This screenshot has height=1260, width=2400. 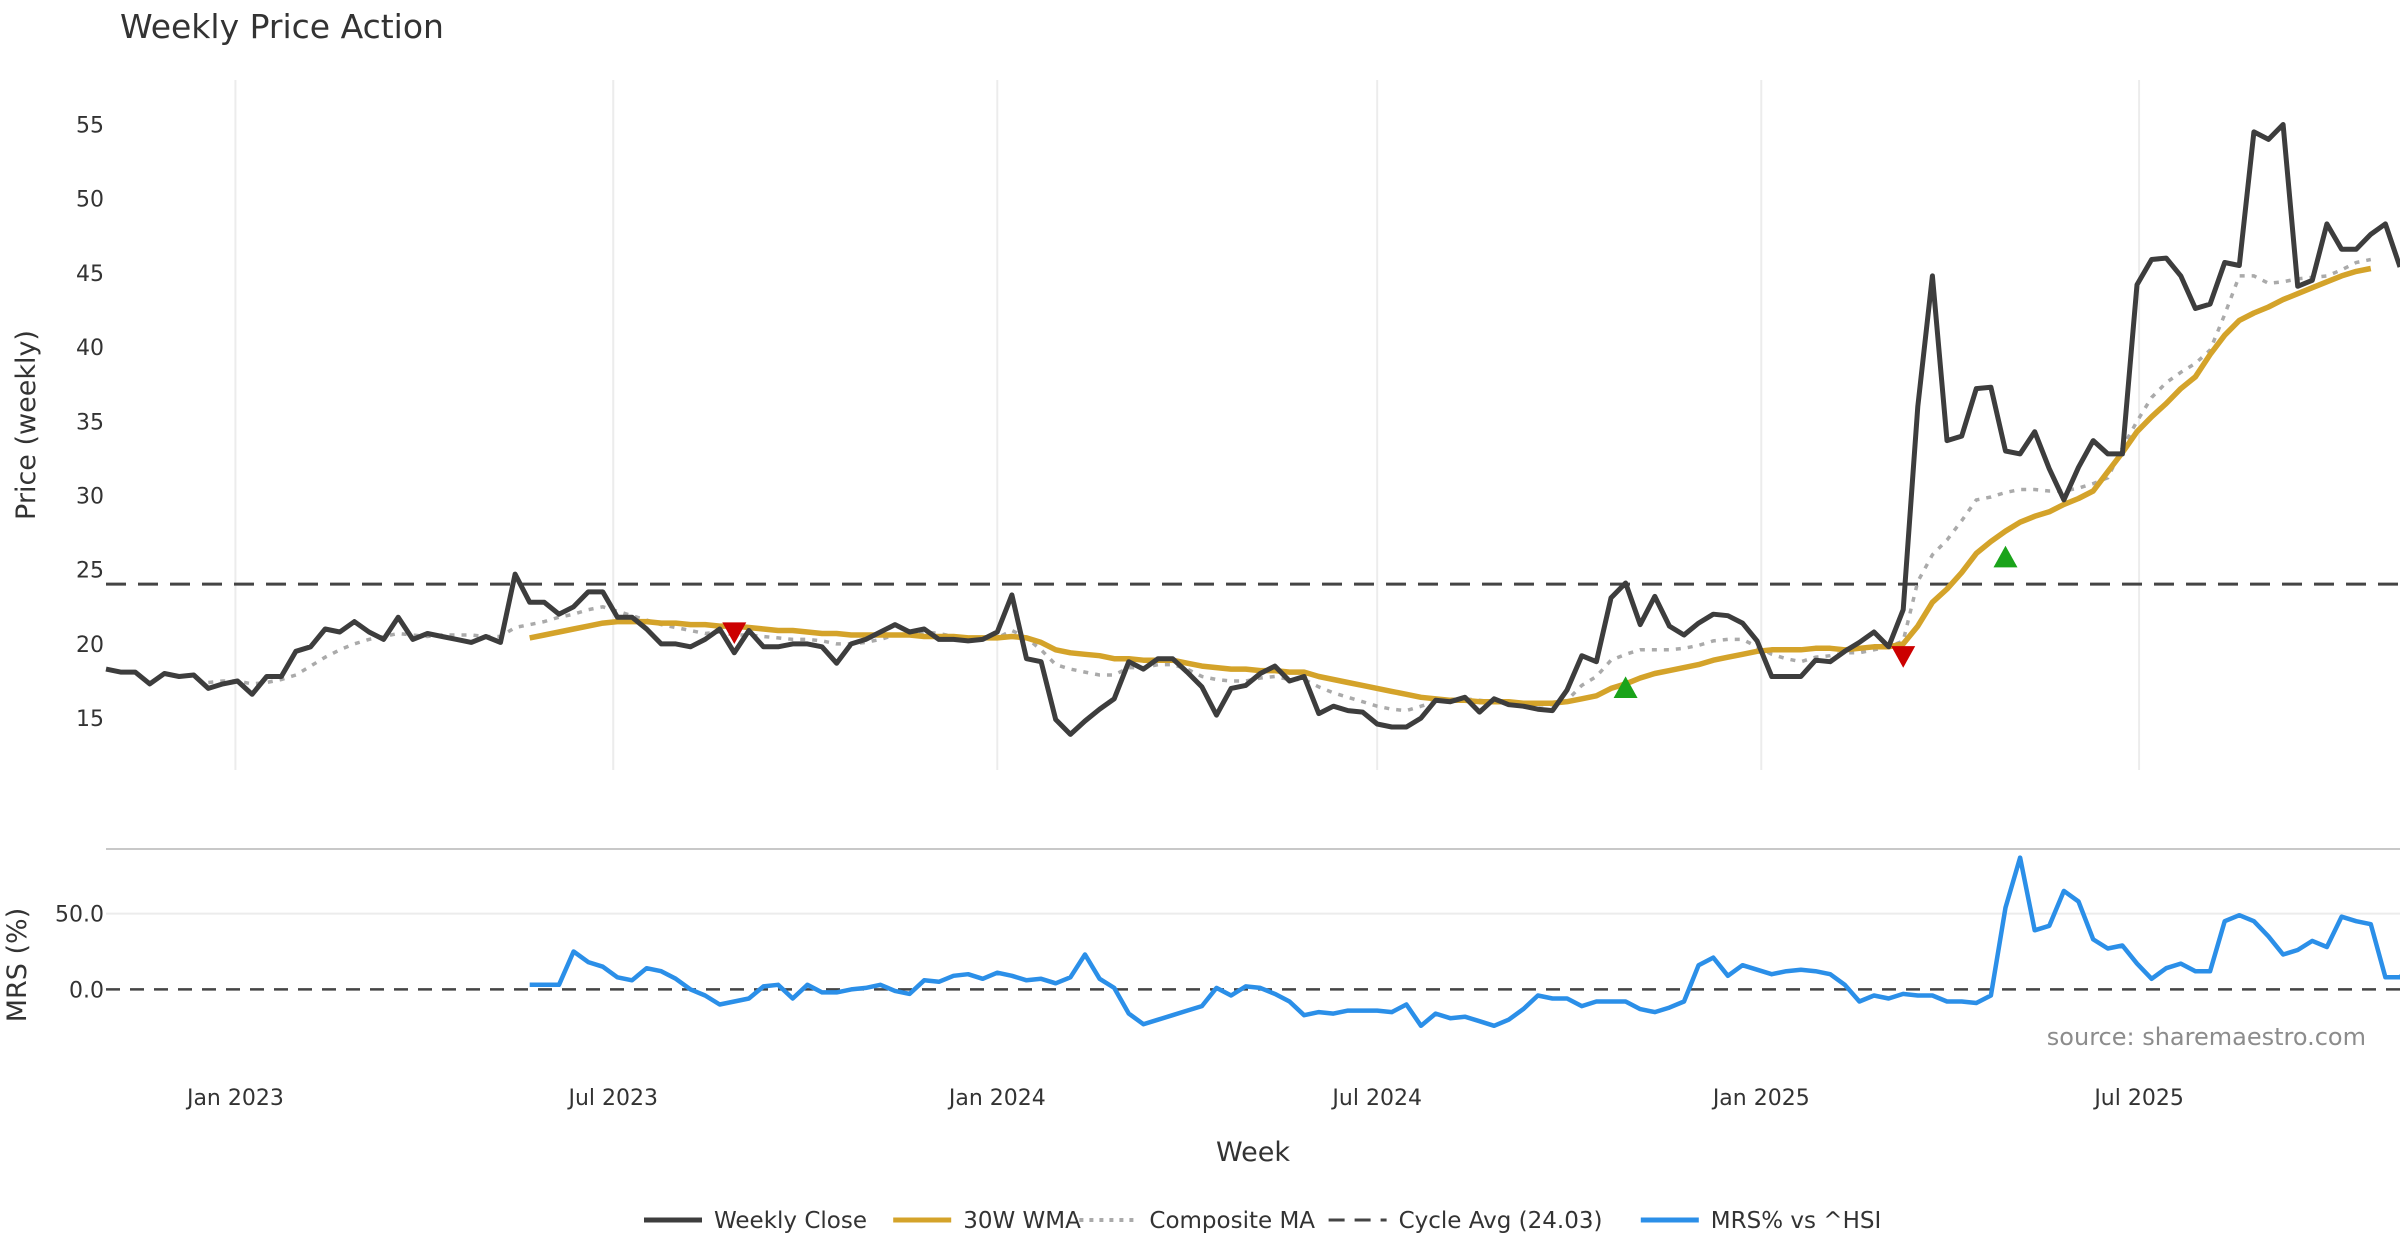 What do you see at coordinates (90, 348) in the screenshot?
I see `price-y-tick: 40` at bounding box center [90, 348].